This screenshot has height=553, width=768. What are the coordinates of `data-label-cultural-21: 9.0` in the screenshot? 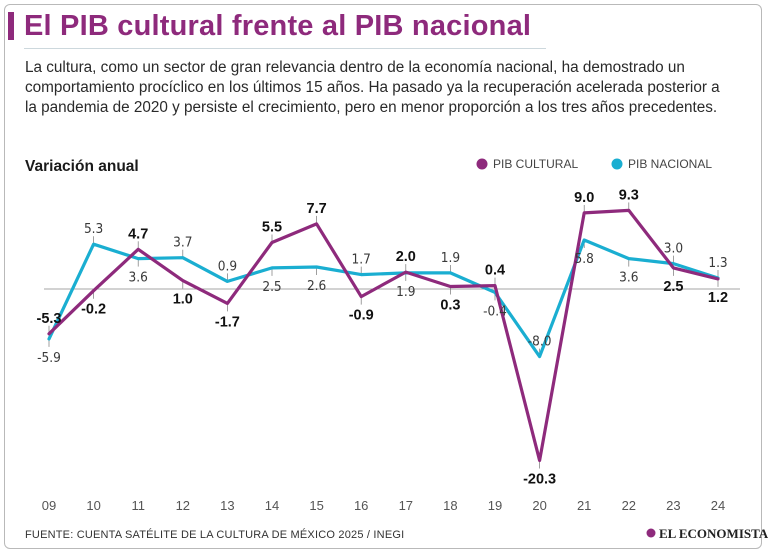 It's located at (584, 198).